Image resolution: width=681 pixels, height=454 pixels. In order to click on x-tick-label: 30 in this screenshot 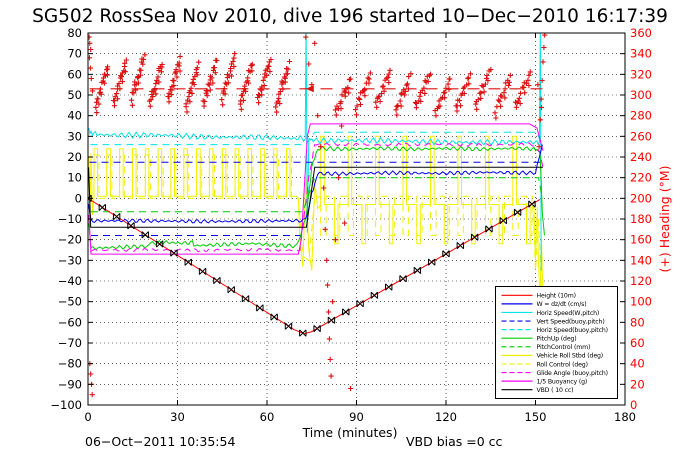, I will do `click(177, 417)`.